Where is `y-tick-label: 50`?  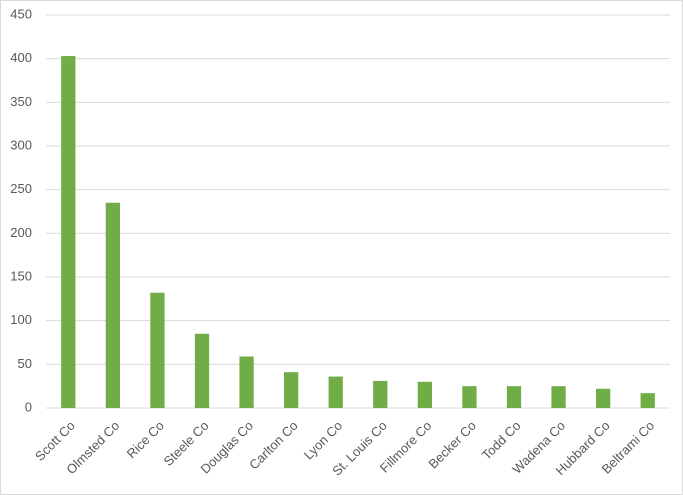 y-tick-label: 50 is located at coordinates (25, 363).